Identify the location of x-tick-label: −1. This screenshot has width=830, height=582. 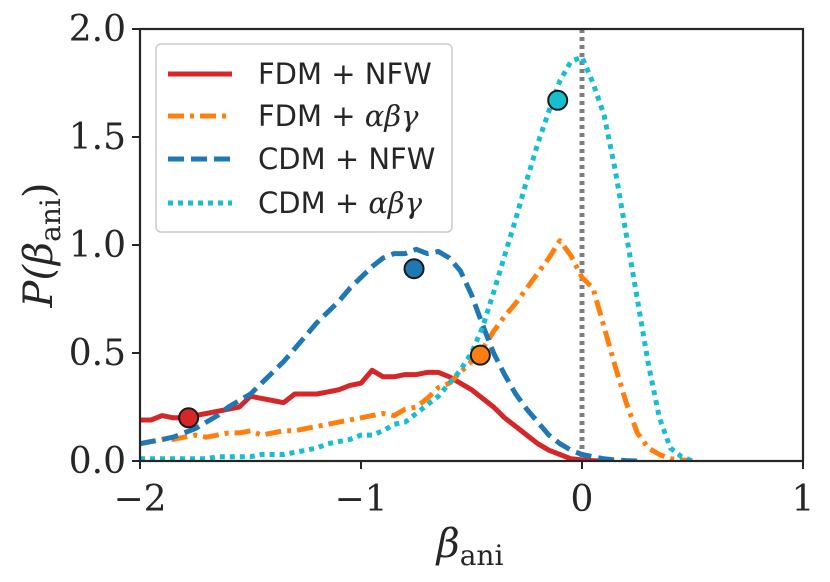
(360, 499).